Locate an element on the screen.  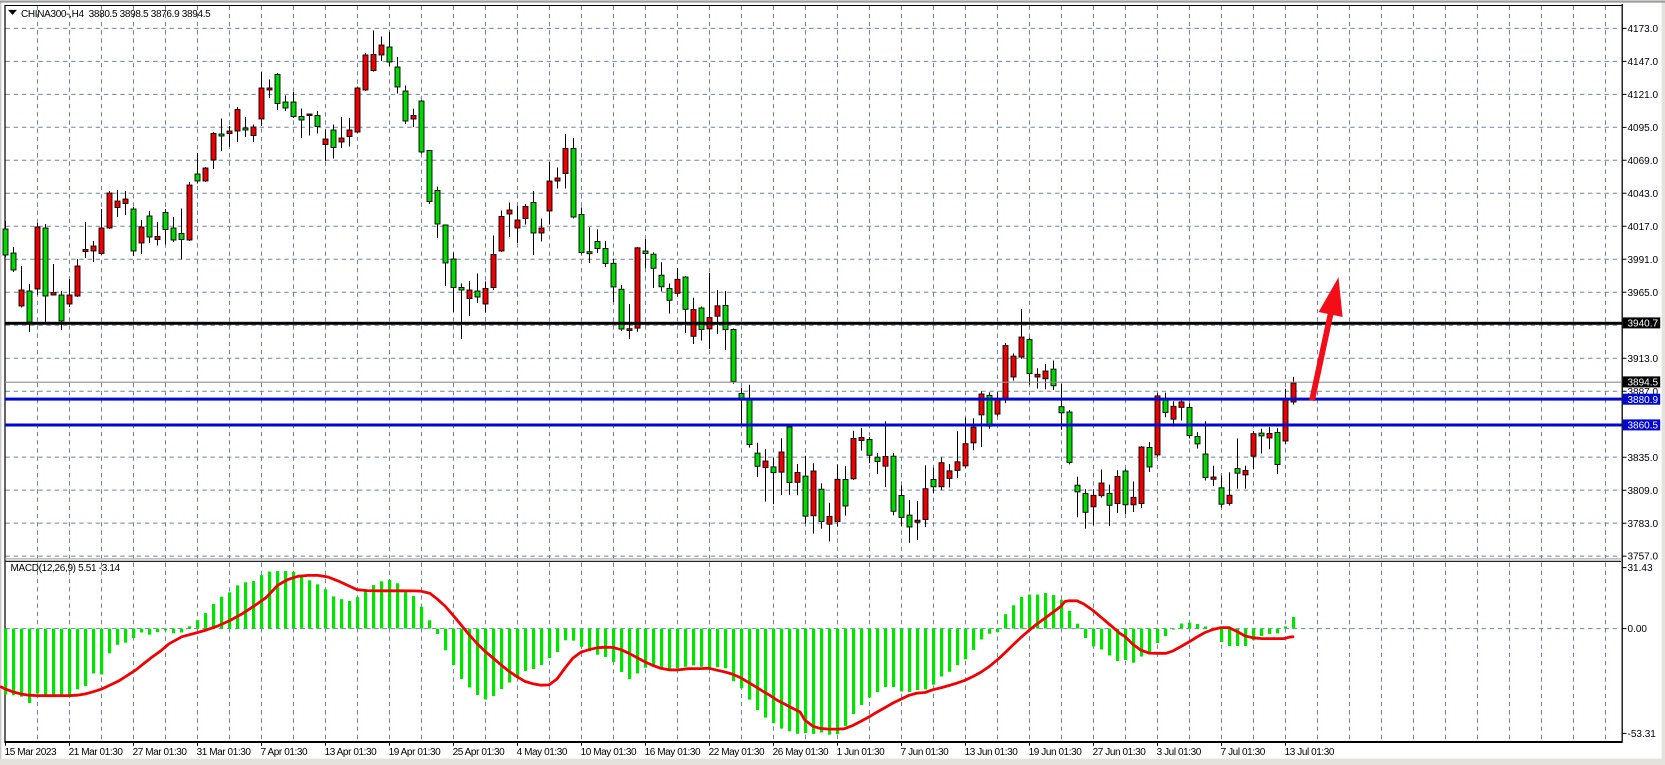
svg-text: 16 May 01:30 is located at coordinates (673, 752).